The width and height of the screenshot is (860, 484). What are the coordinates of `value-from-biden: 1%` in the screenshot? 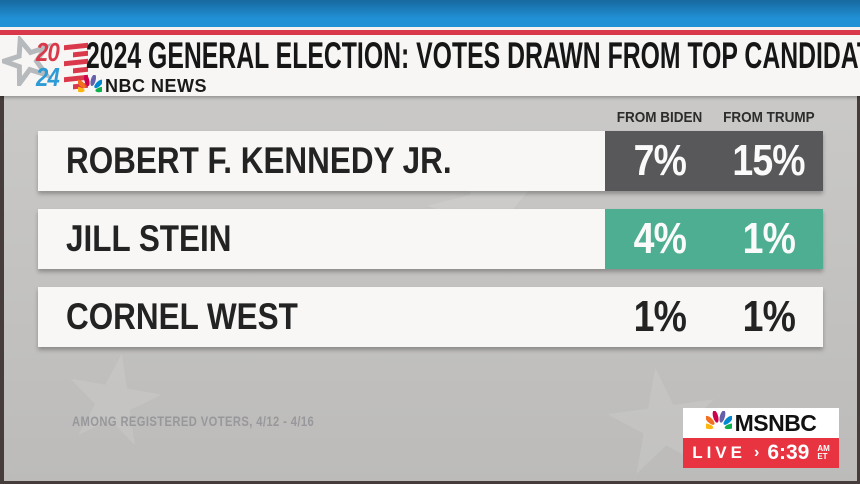 It's located at (659, 316).